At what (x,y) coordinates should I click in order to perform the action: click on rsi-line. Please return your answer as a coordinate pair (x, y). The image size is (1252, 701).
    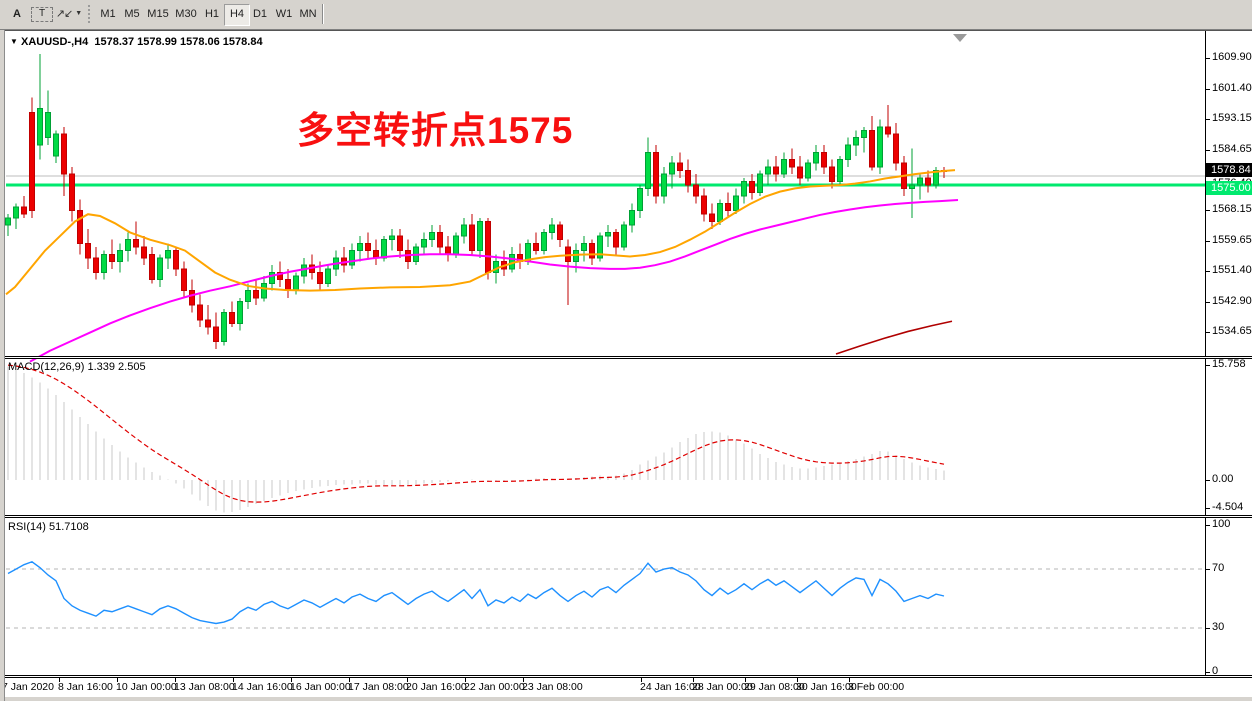
    Looking at the image, I should click on (476, 592).